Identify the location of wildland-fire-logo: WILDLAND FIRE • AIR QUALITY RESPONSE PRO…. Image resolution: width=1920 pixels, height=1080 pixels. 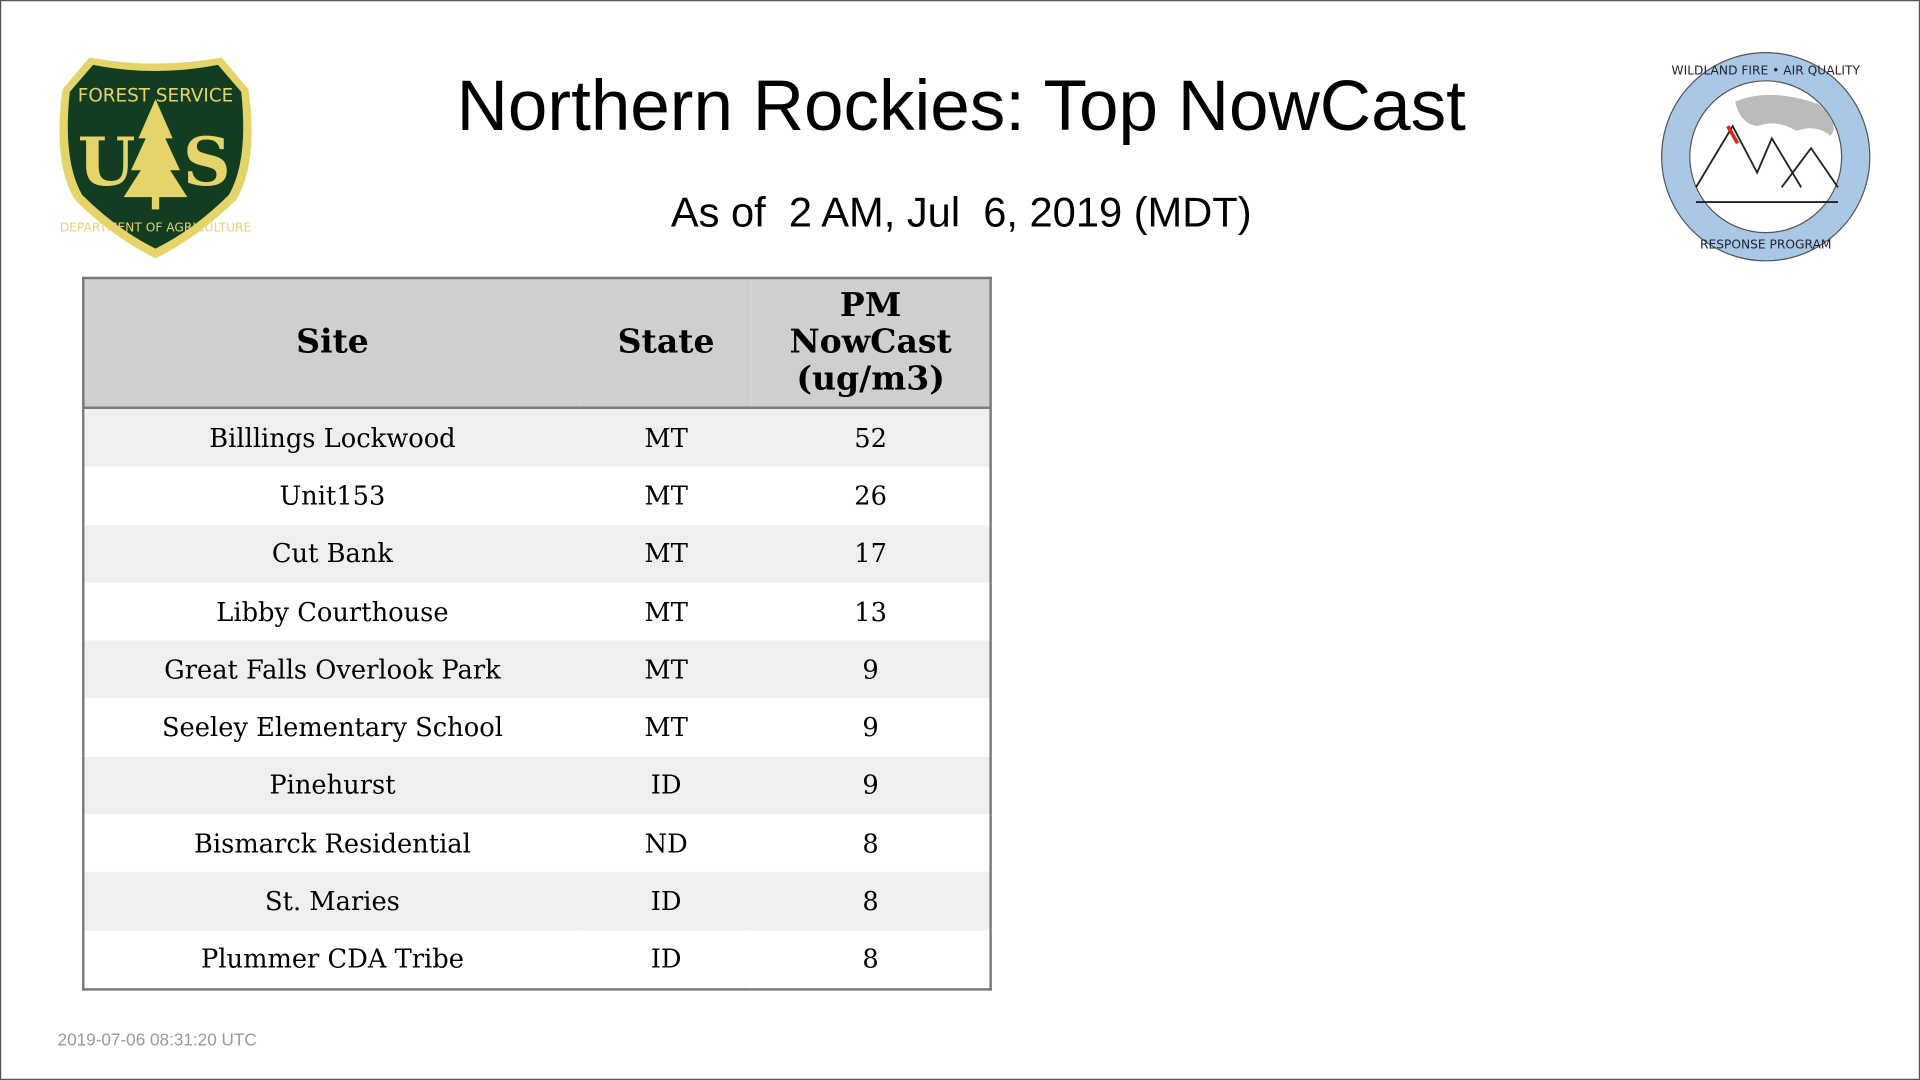
(1766, 157).